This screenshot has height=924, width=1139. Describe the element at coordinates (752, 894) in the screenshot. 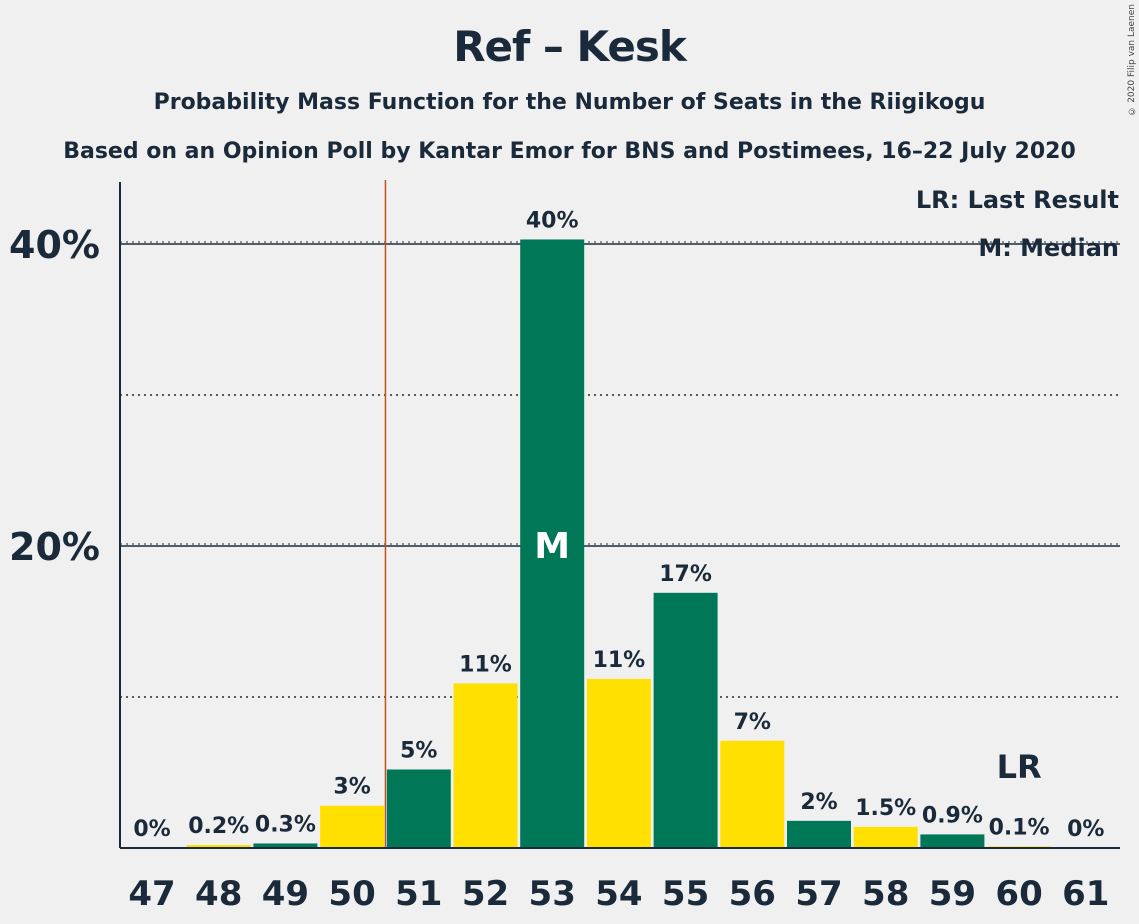

I see `x-tick-label: 56` at that location.